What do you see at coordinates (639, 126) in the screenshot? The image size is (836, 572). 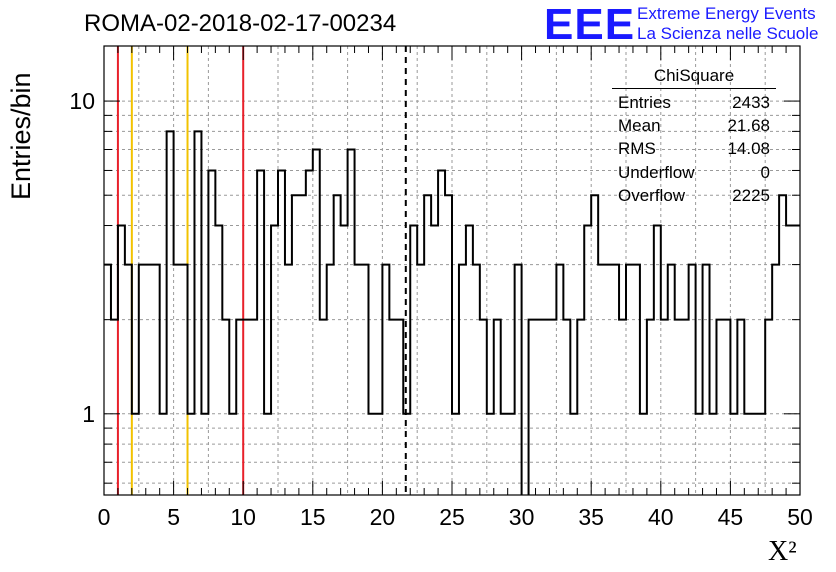 I see `stats-label: Mean` at bounding box center [639, 126].